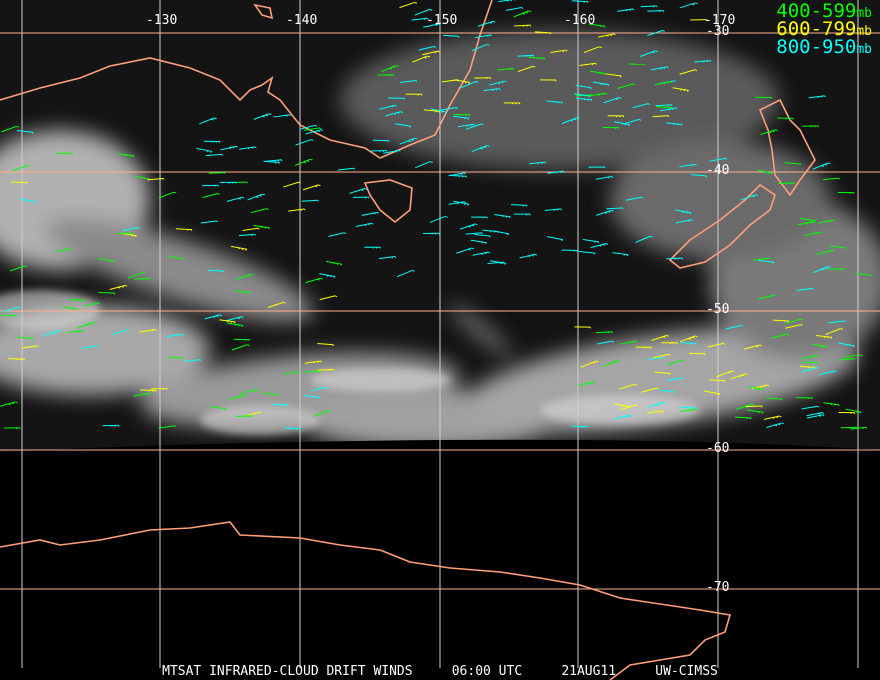  What do you see at coordinates (718, 448) in the screenshot?
I see `latitude-label: -60` at bounding box center [718, 448].